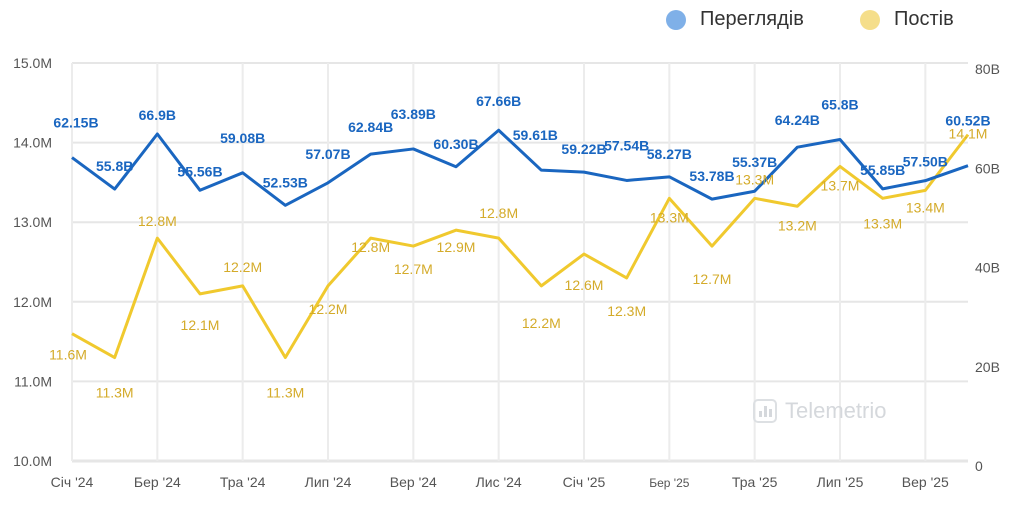 The width and height of the screenshot is (1024, 518). I want to click on views-data-label: 55.8B, so click(114, 166).